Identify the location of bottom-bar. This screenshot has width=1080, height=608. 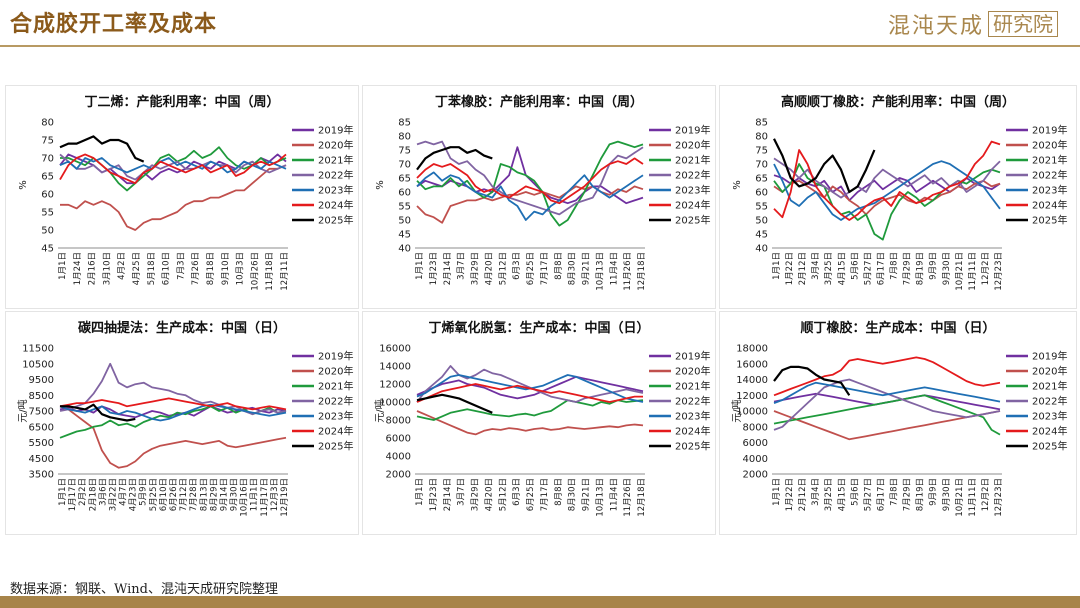
(540, 602).